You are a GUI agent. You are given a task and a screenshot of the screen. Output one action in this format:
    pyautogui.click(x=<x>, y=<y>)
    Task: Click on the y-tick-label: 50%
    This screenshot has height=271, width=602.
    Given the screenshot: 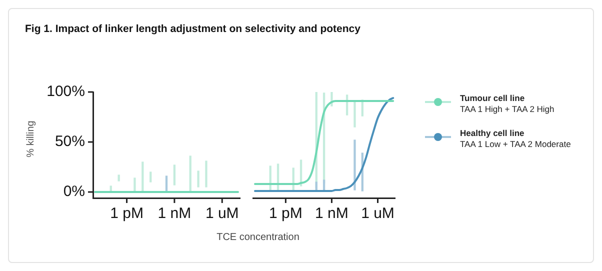 What is the action you would take?
    pyautogui.click(x=69, y=141)
    